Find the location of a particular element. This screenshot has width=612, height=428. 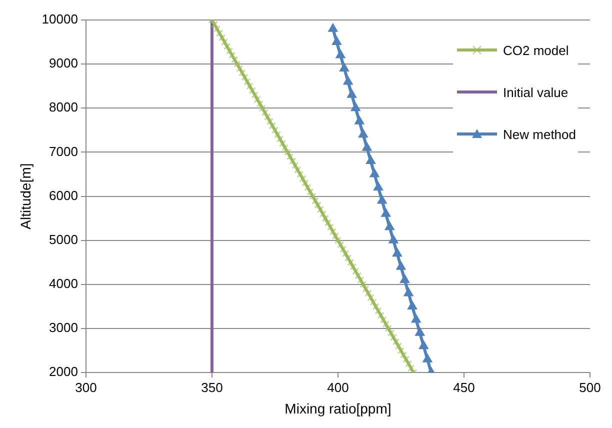

legend-label: New method is located at coordinates (539, 134).